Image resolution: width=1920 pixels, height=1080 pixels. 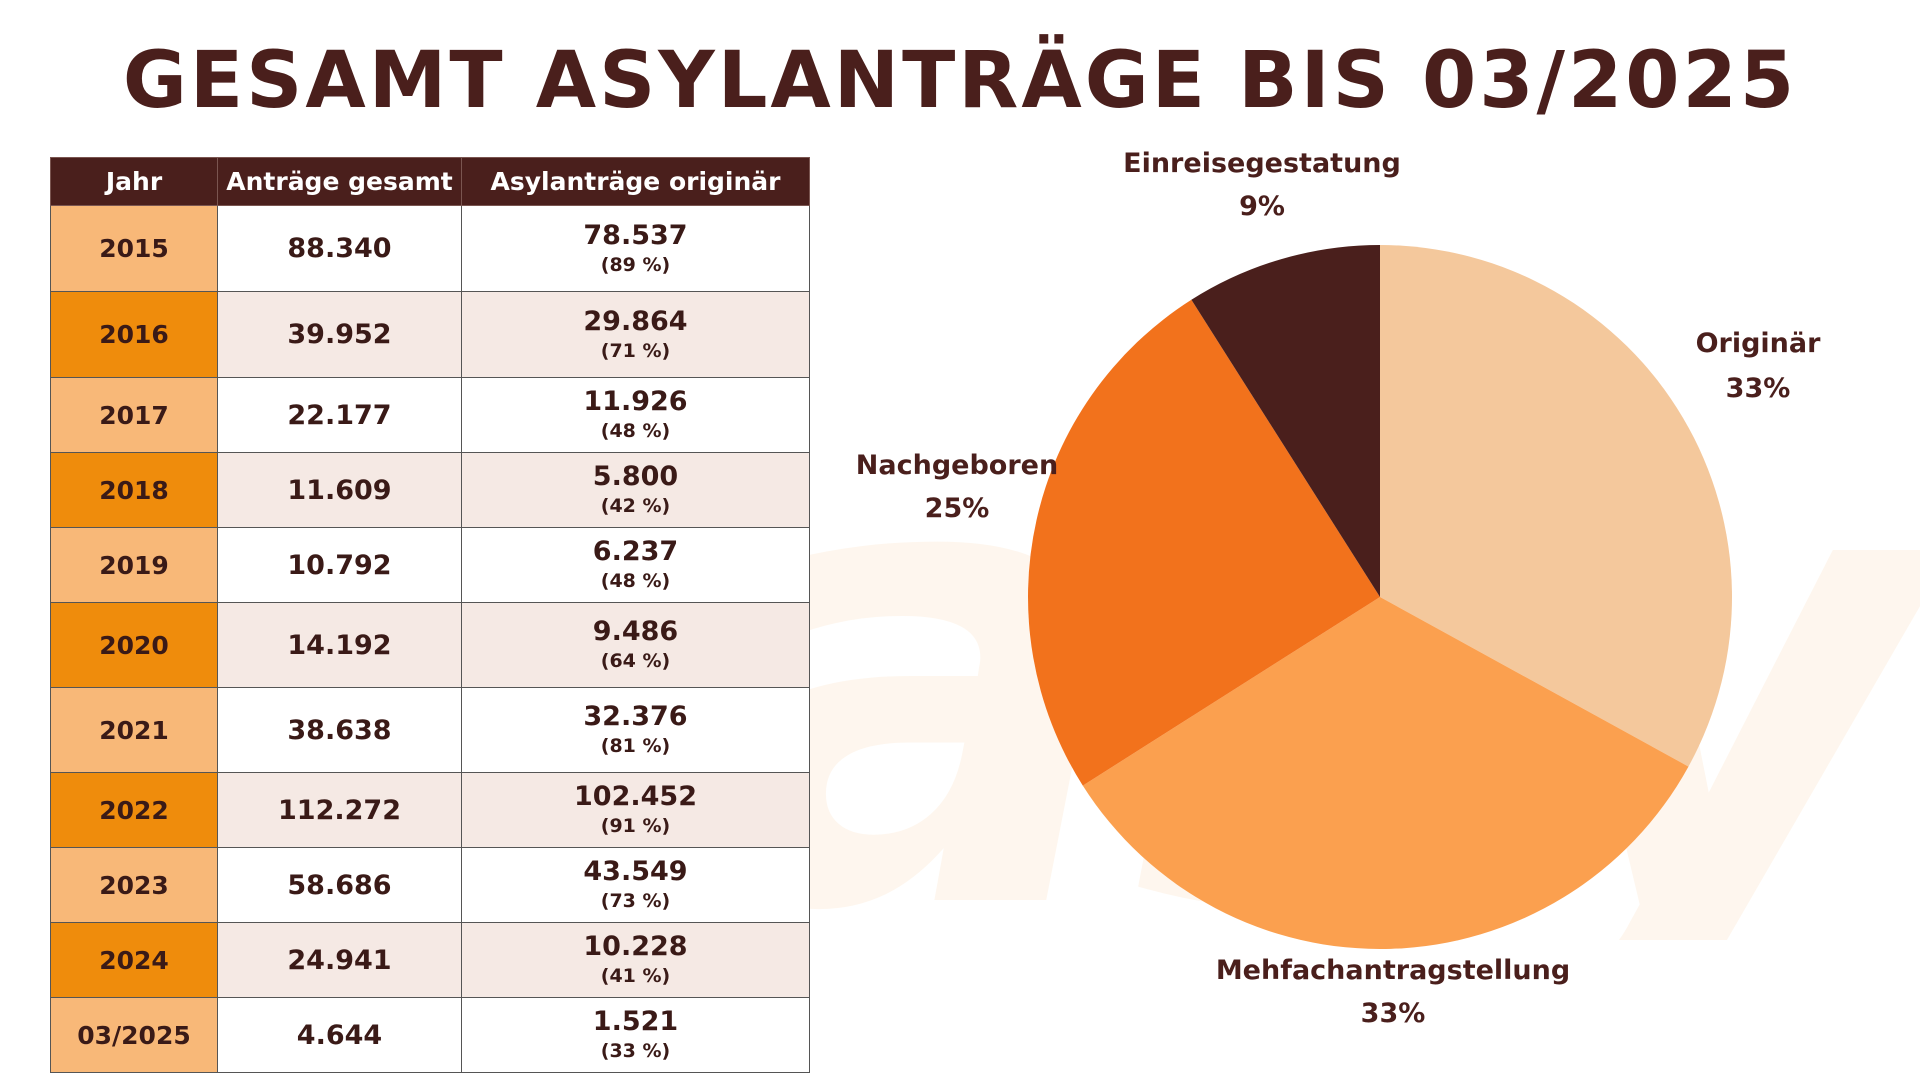 What do you see at coordinates (635, 506) in the screenshot?
I see `original-percent: (42 %)` at bounding box center [635, 506].